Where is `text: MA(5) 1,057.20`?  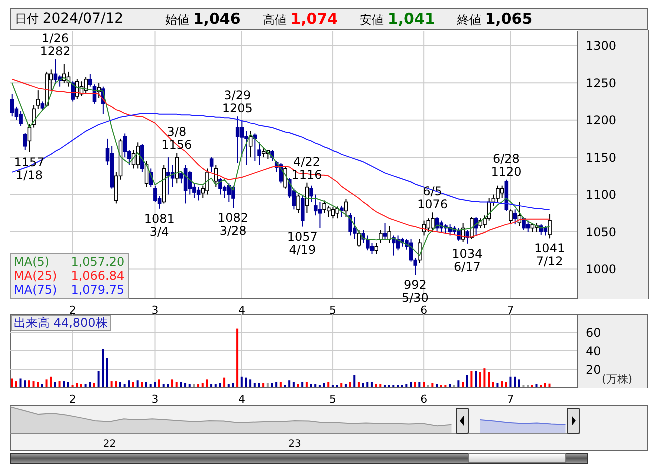
text: MA(5) 1,057.20 is located at coordinates (69, 262).